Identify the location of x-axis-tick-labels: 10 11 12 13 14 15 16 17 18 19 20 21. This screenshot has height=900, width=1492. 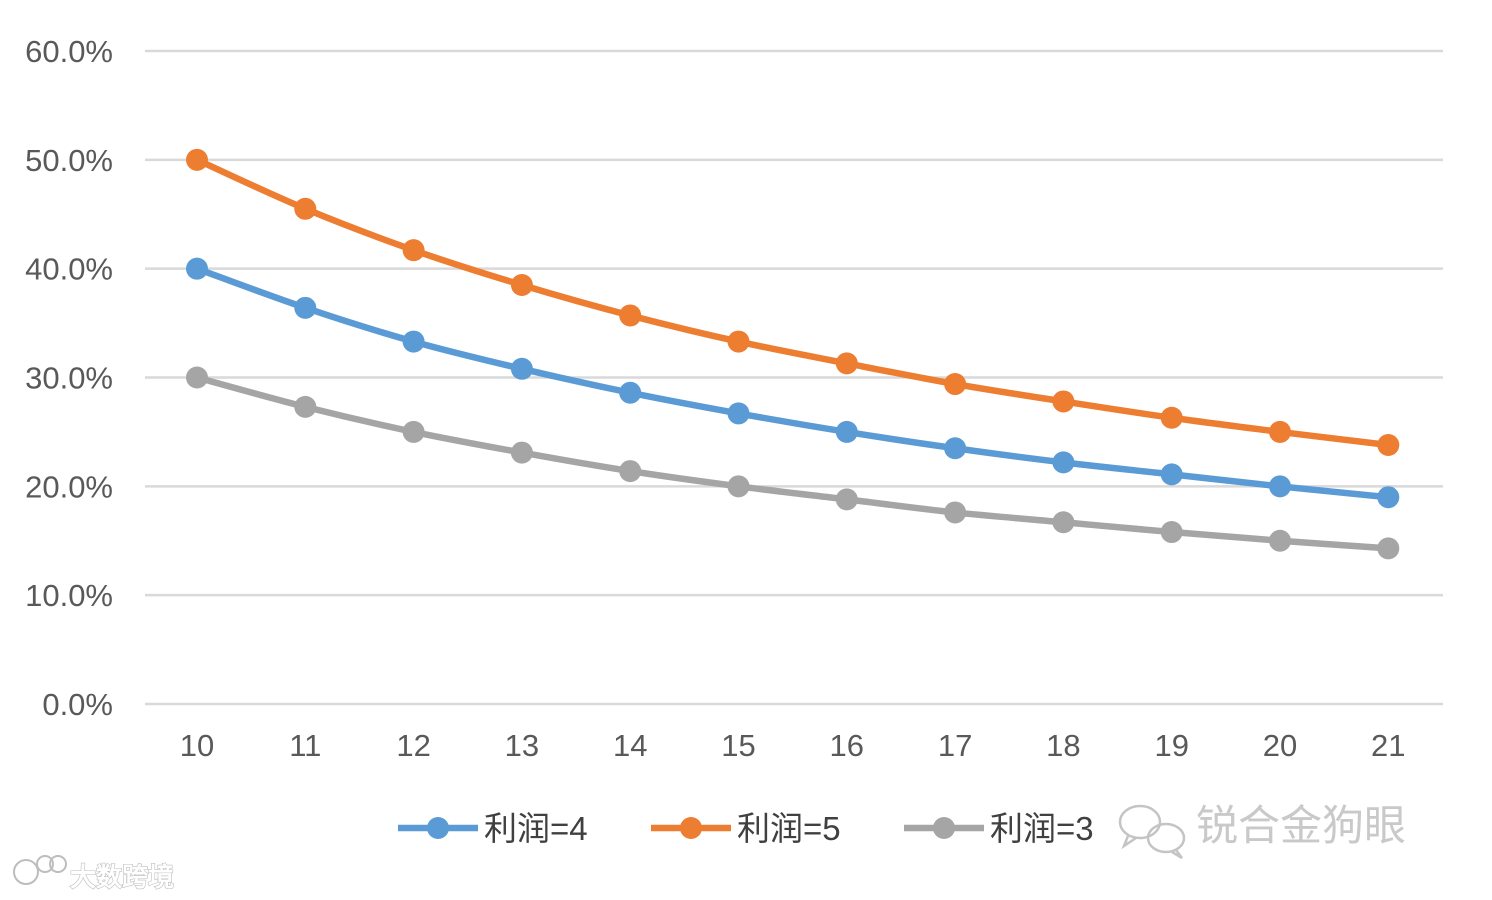
(793, 745).